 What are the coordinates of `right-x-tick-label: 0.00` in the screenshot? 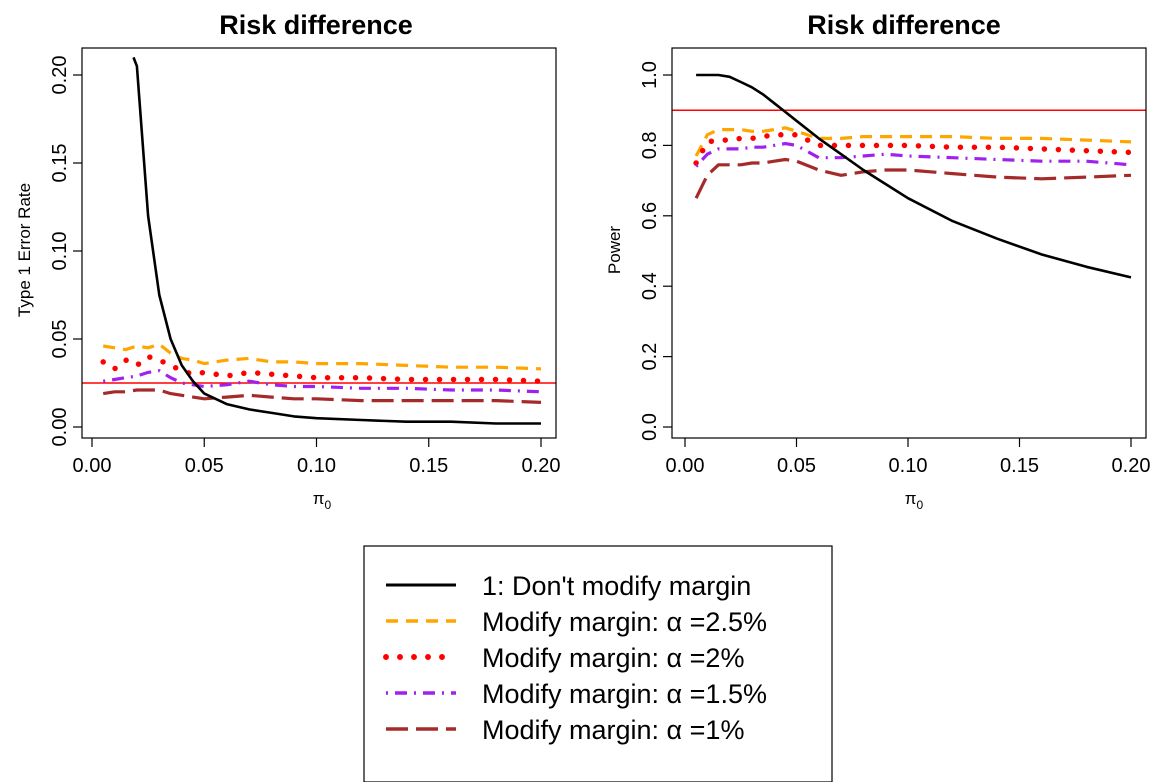 It's located at (685, 466).